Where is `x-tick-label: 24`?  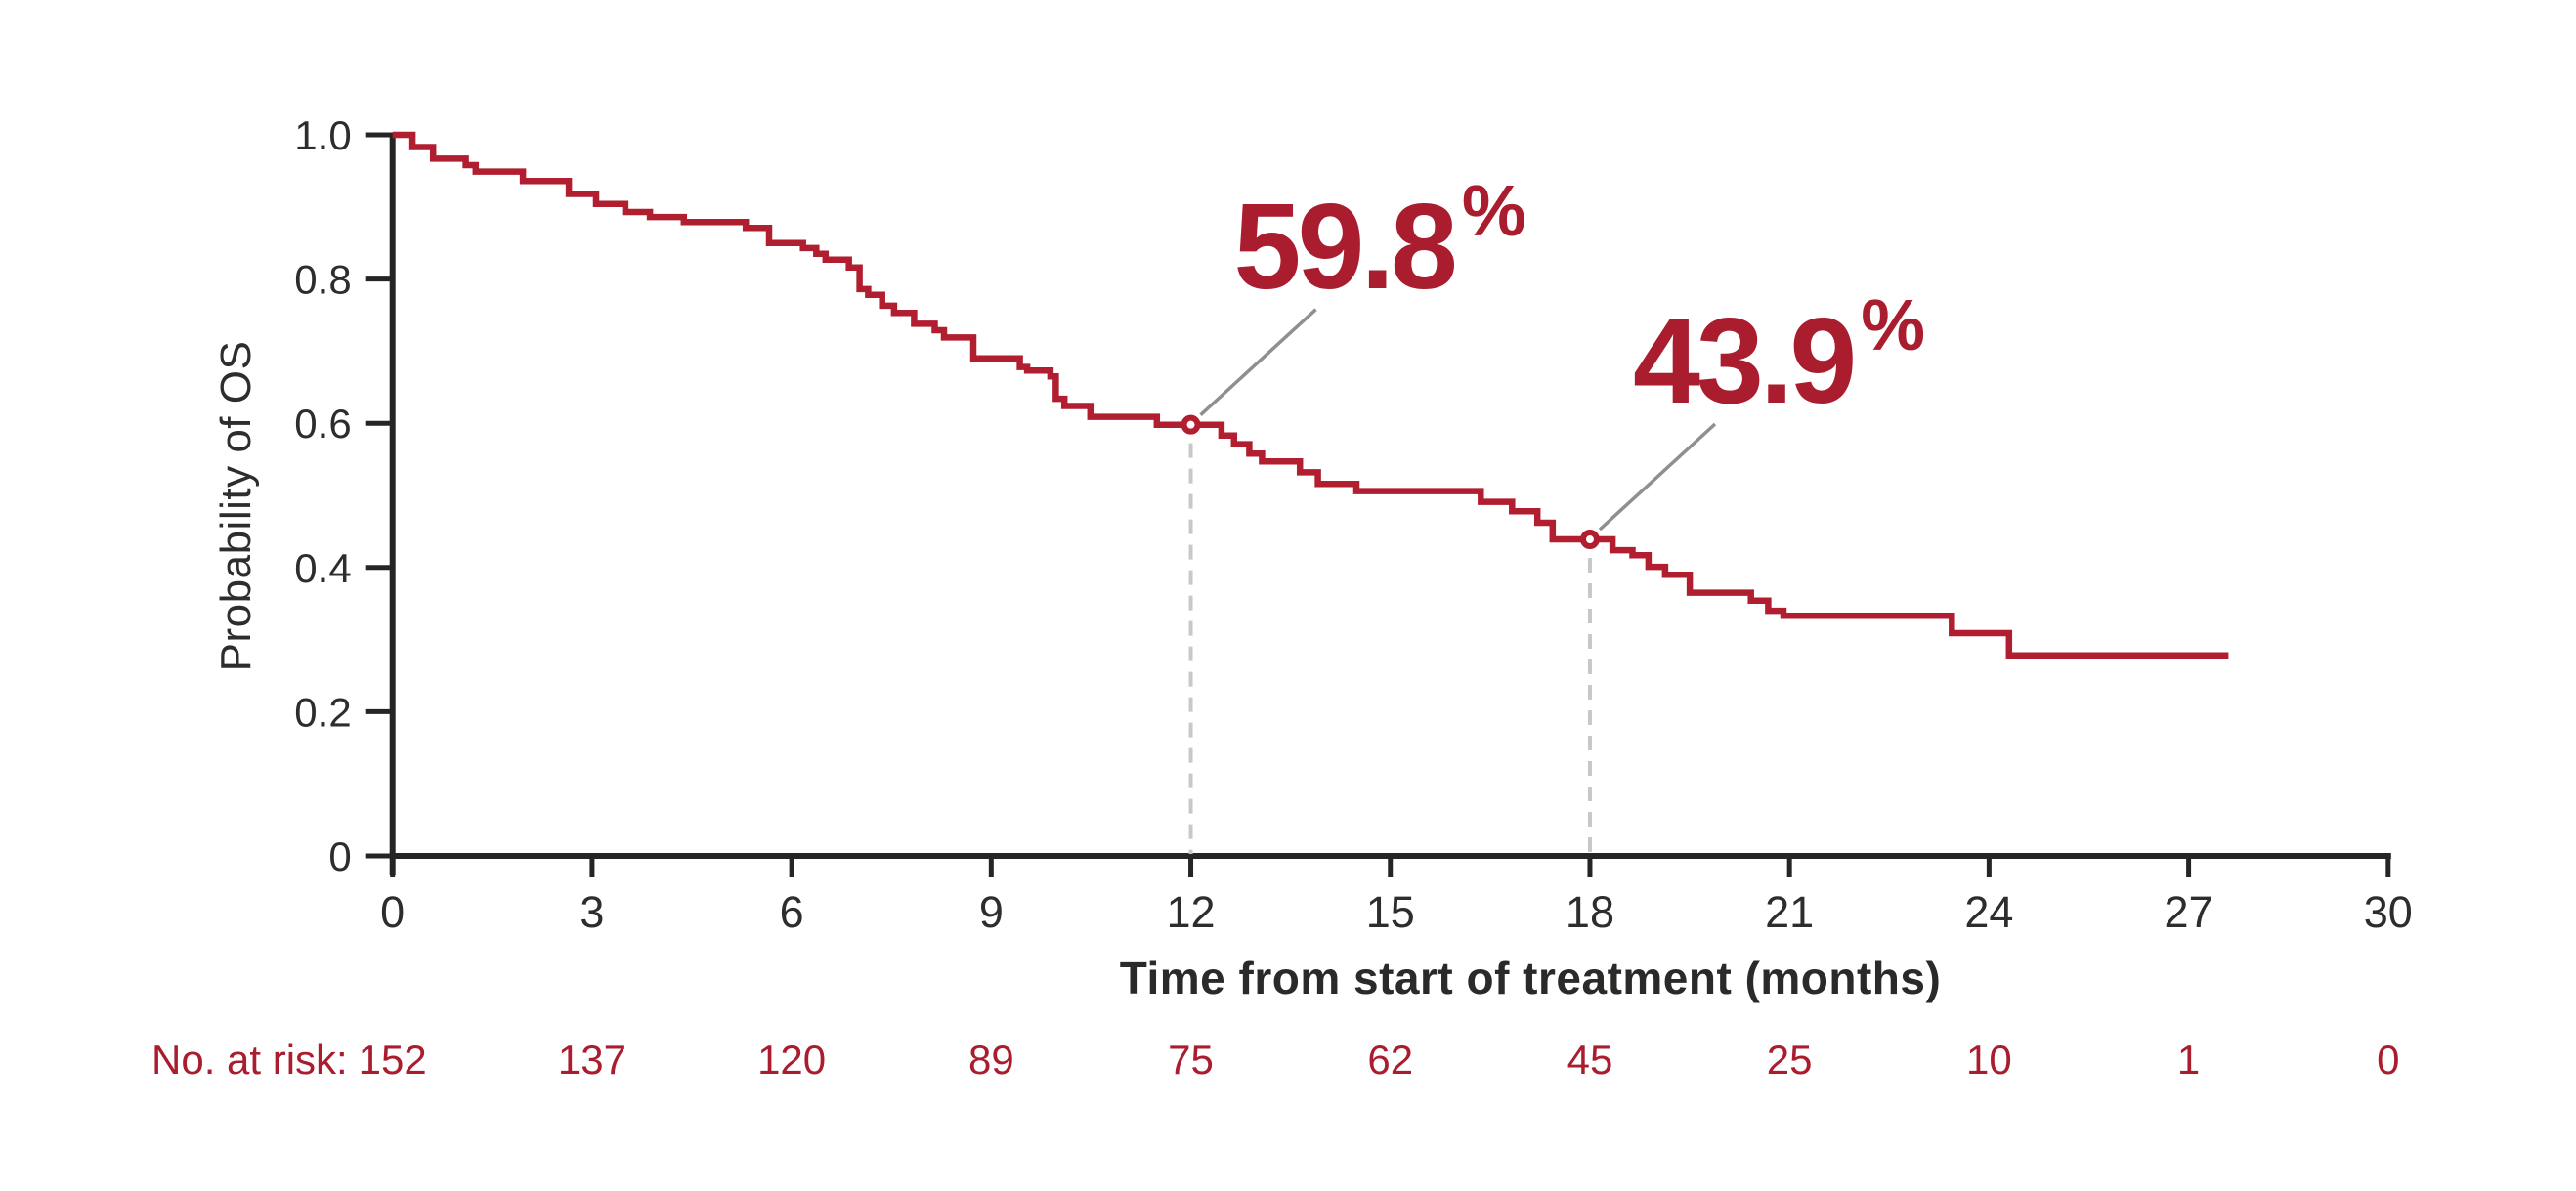
x-tick-label: 24 is located at coordinates (1988, 912).